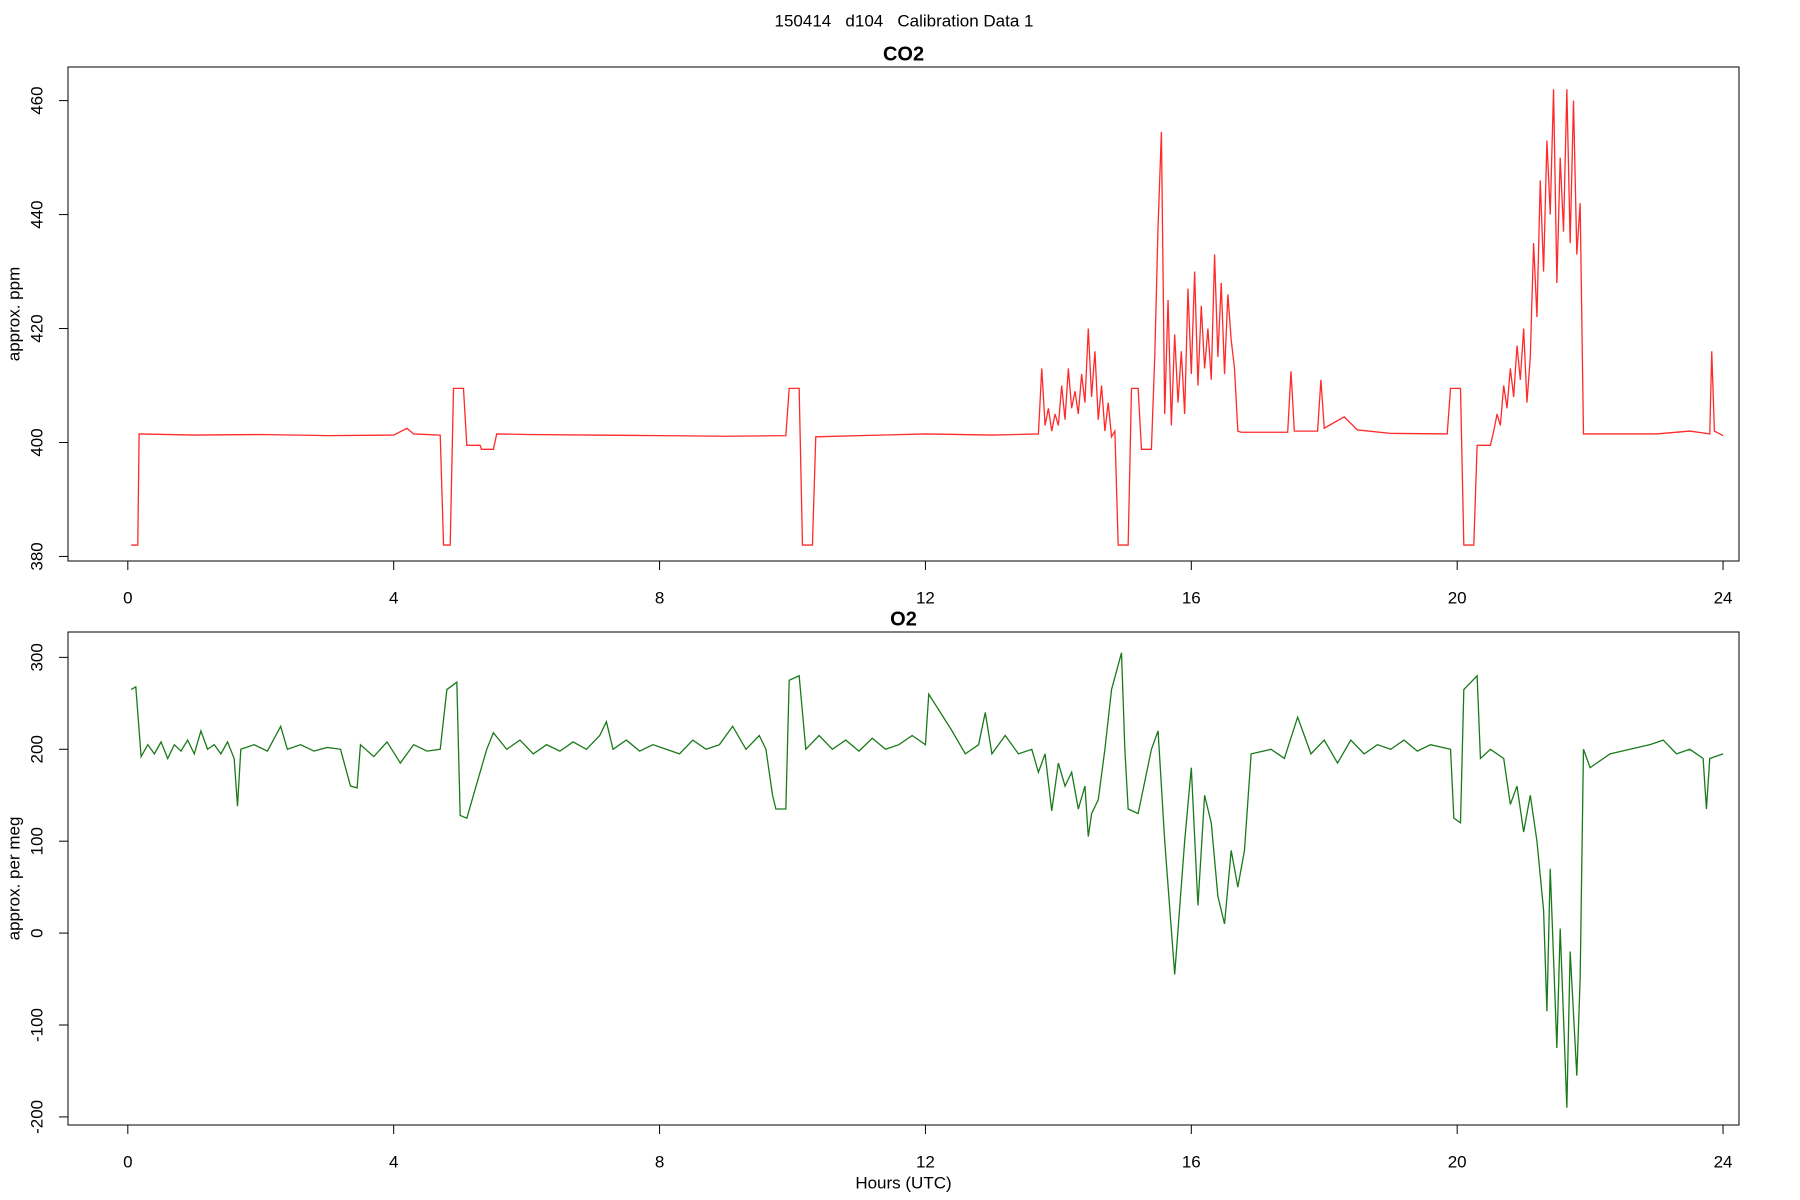  Describe the element at coordinates (903, 619) in the screenshot. I see `plot-title: O2` at that location.